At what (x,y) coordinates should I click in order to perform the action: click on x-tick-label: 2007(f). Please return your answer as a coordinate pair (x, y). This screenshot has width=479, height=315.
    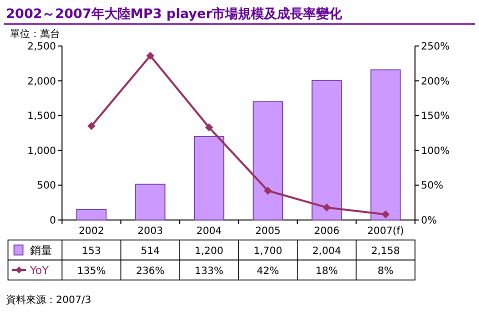
    Looking at the image, I should click on (385, 231).